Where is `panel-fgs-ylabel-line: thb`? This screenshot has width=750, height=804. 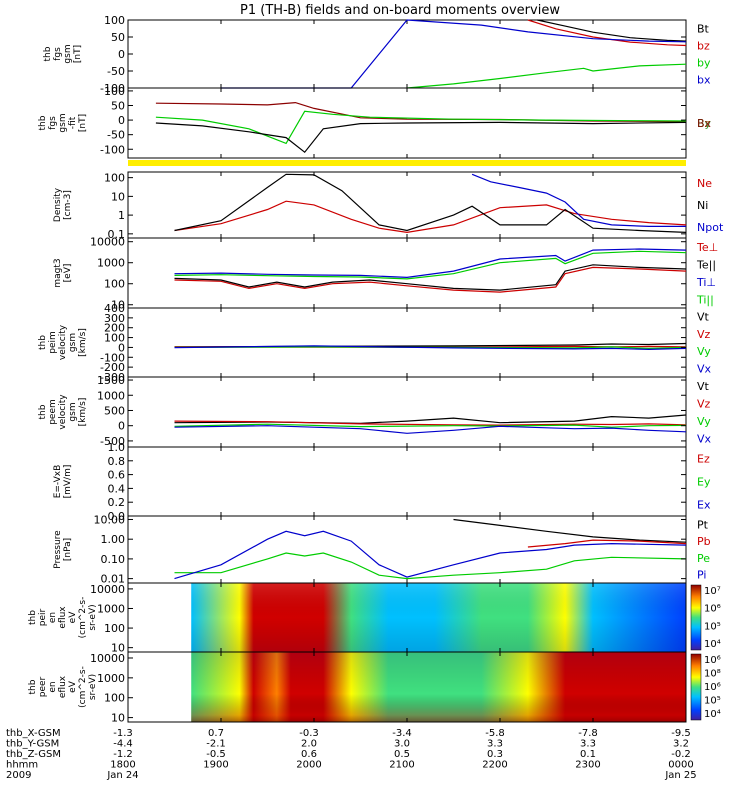 panel-fgs-ylabel-line: thb is located at coordinates (48, 53).